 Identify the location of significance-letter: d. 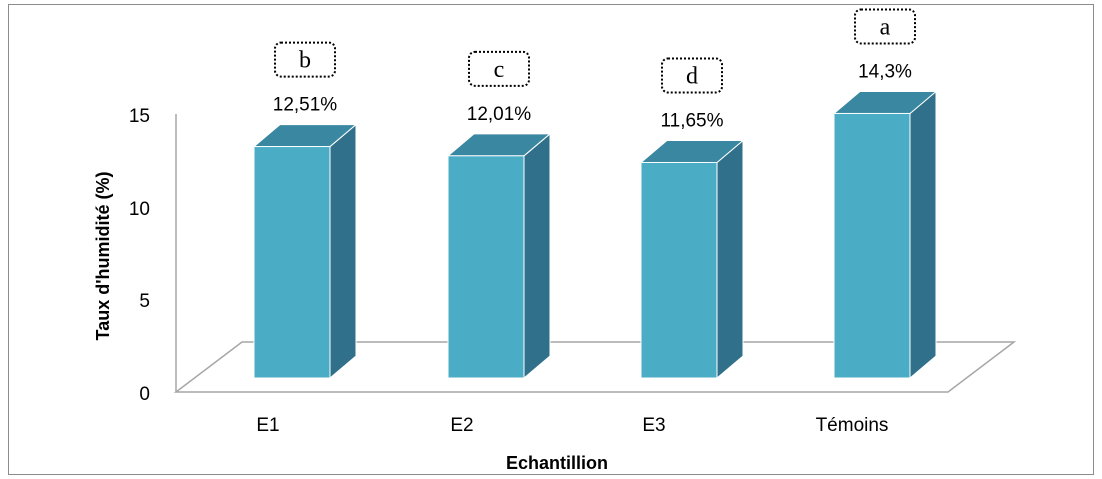
(692, 76).